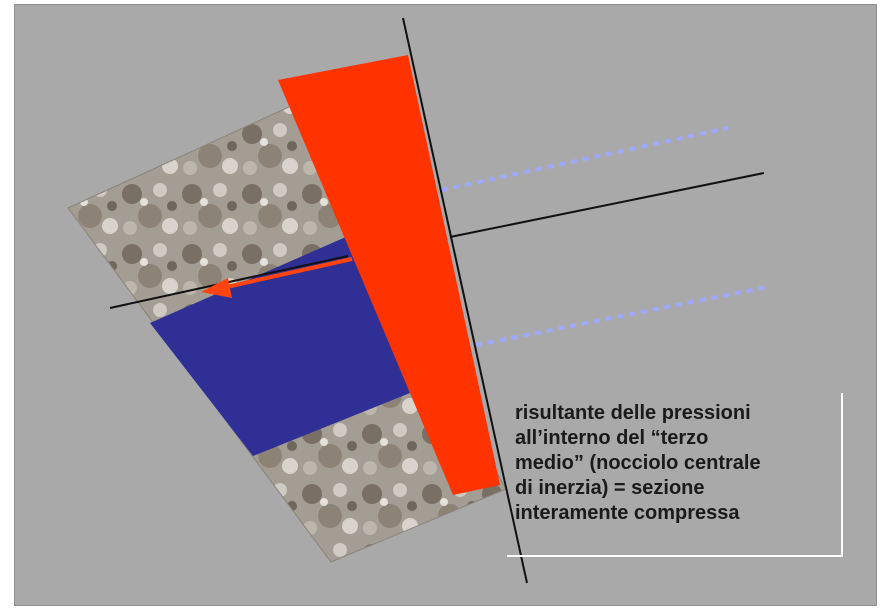  What do you see at coordinates (621, 316) in the screenshot?
I see `projection-line-lower` at bounding box center [621, 316].